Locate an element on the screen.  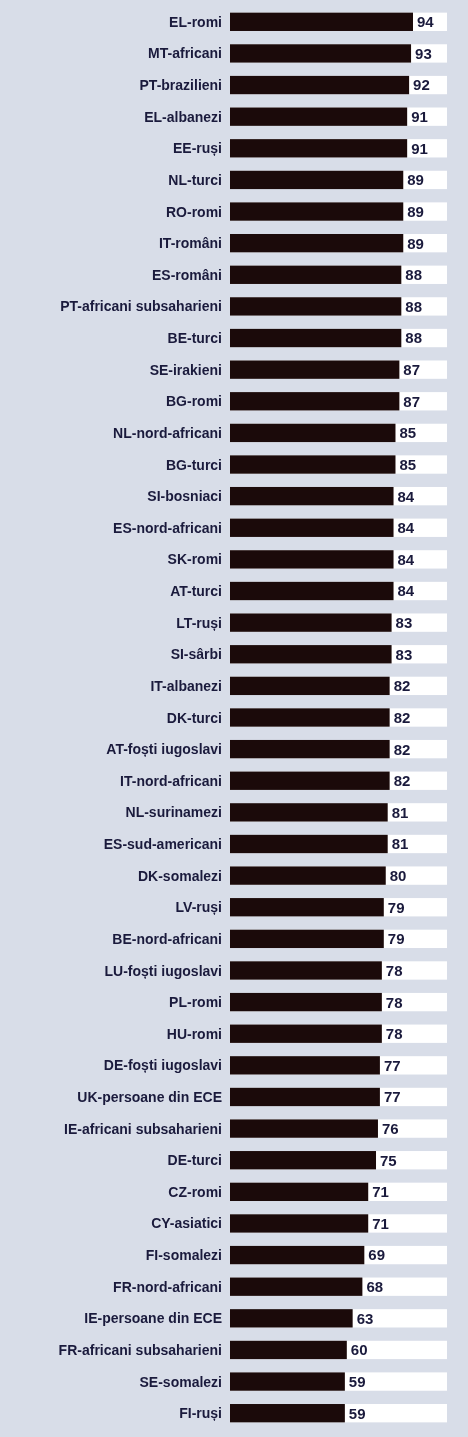
y-tick-label: HU-romi is located at coordinates (194, 1033).